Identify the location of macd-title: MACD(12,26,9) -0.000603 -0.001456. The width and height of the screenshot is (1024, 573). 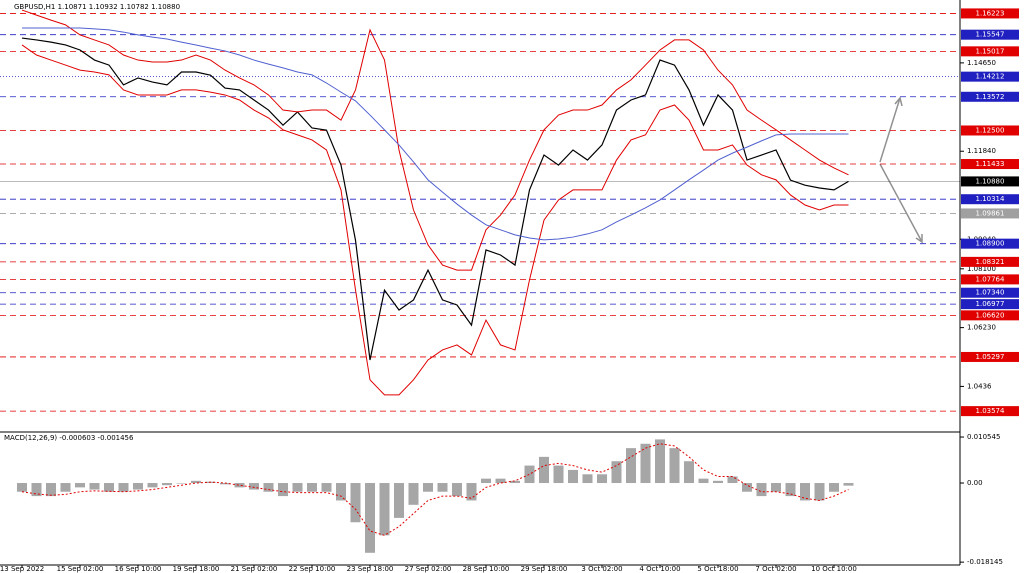
(69, 438).